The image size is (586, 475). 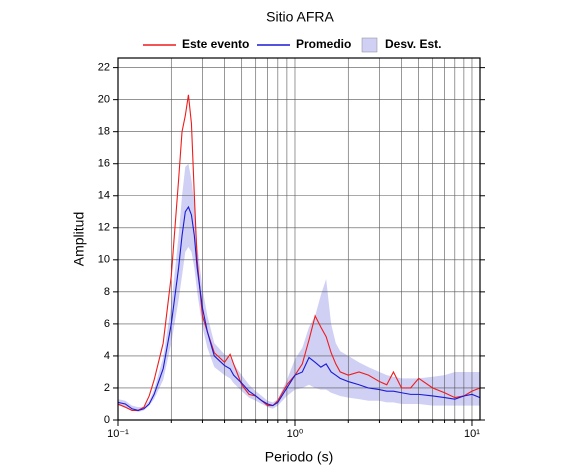 I want to click on chart-title: Sitio AFRA, so click(x=300, y=17).